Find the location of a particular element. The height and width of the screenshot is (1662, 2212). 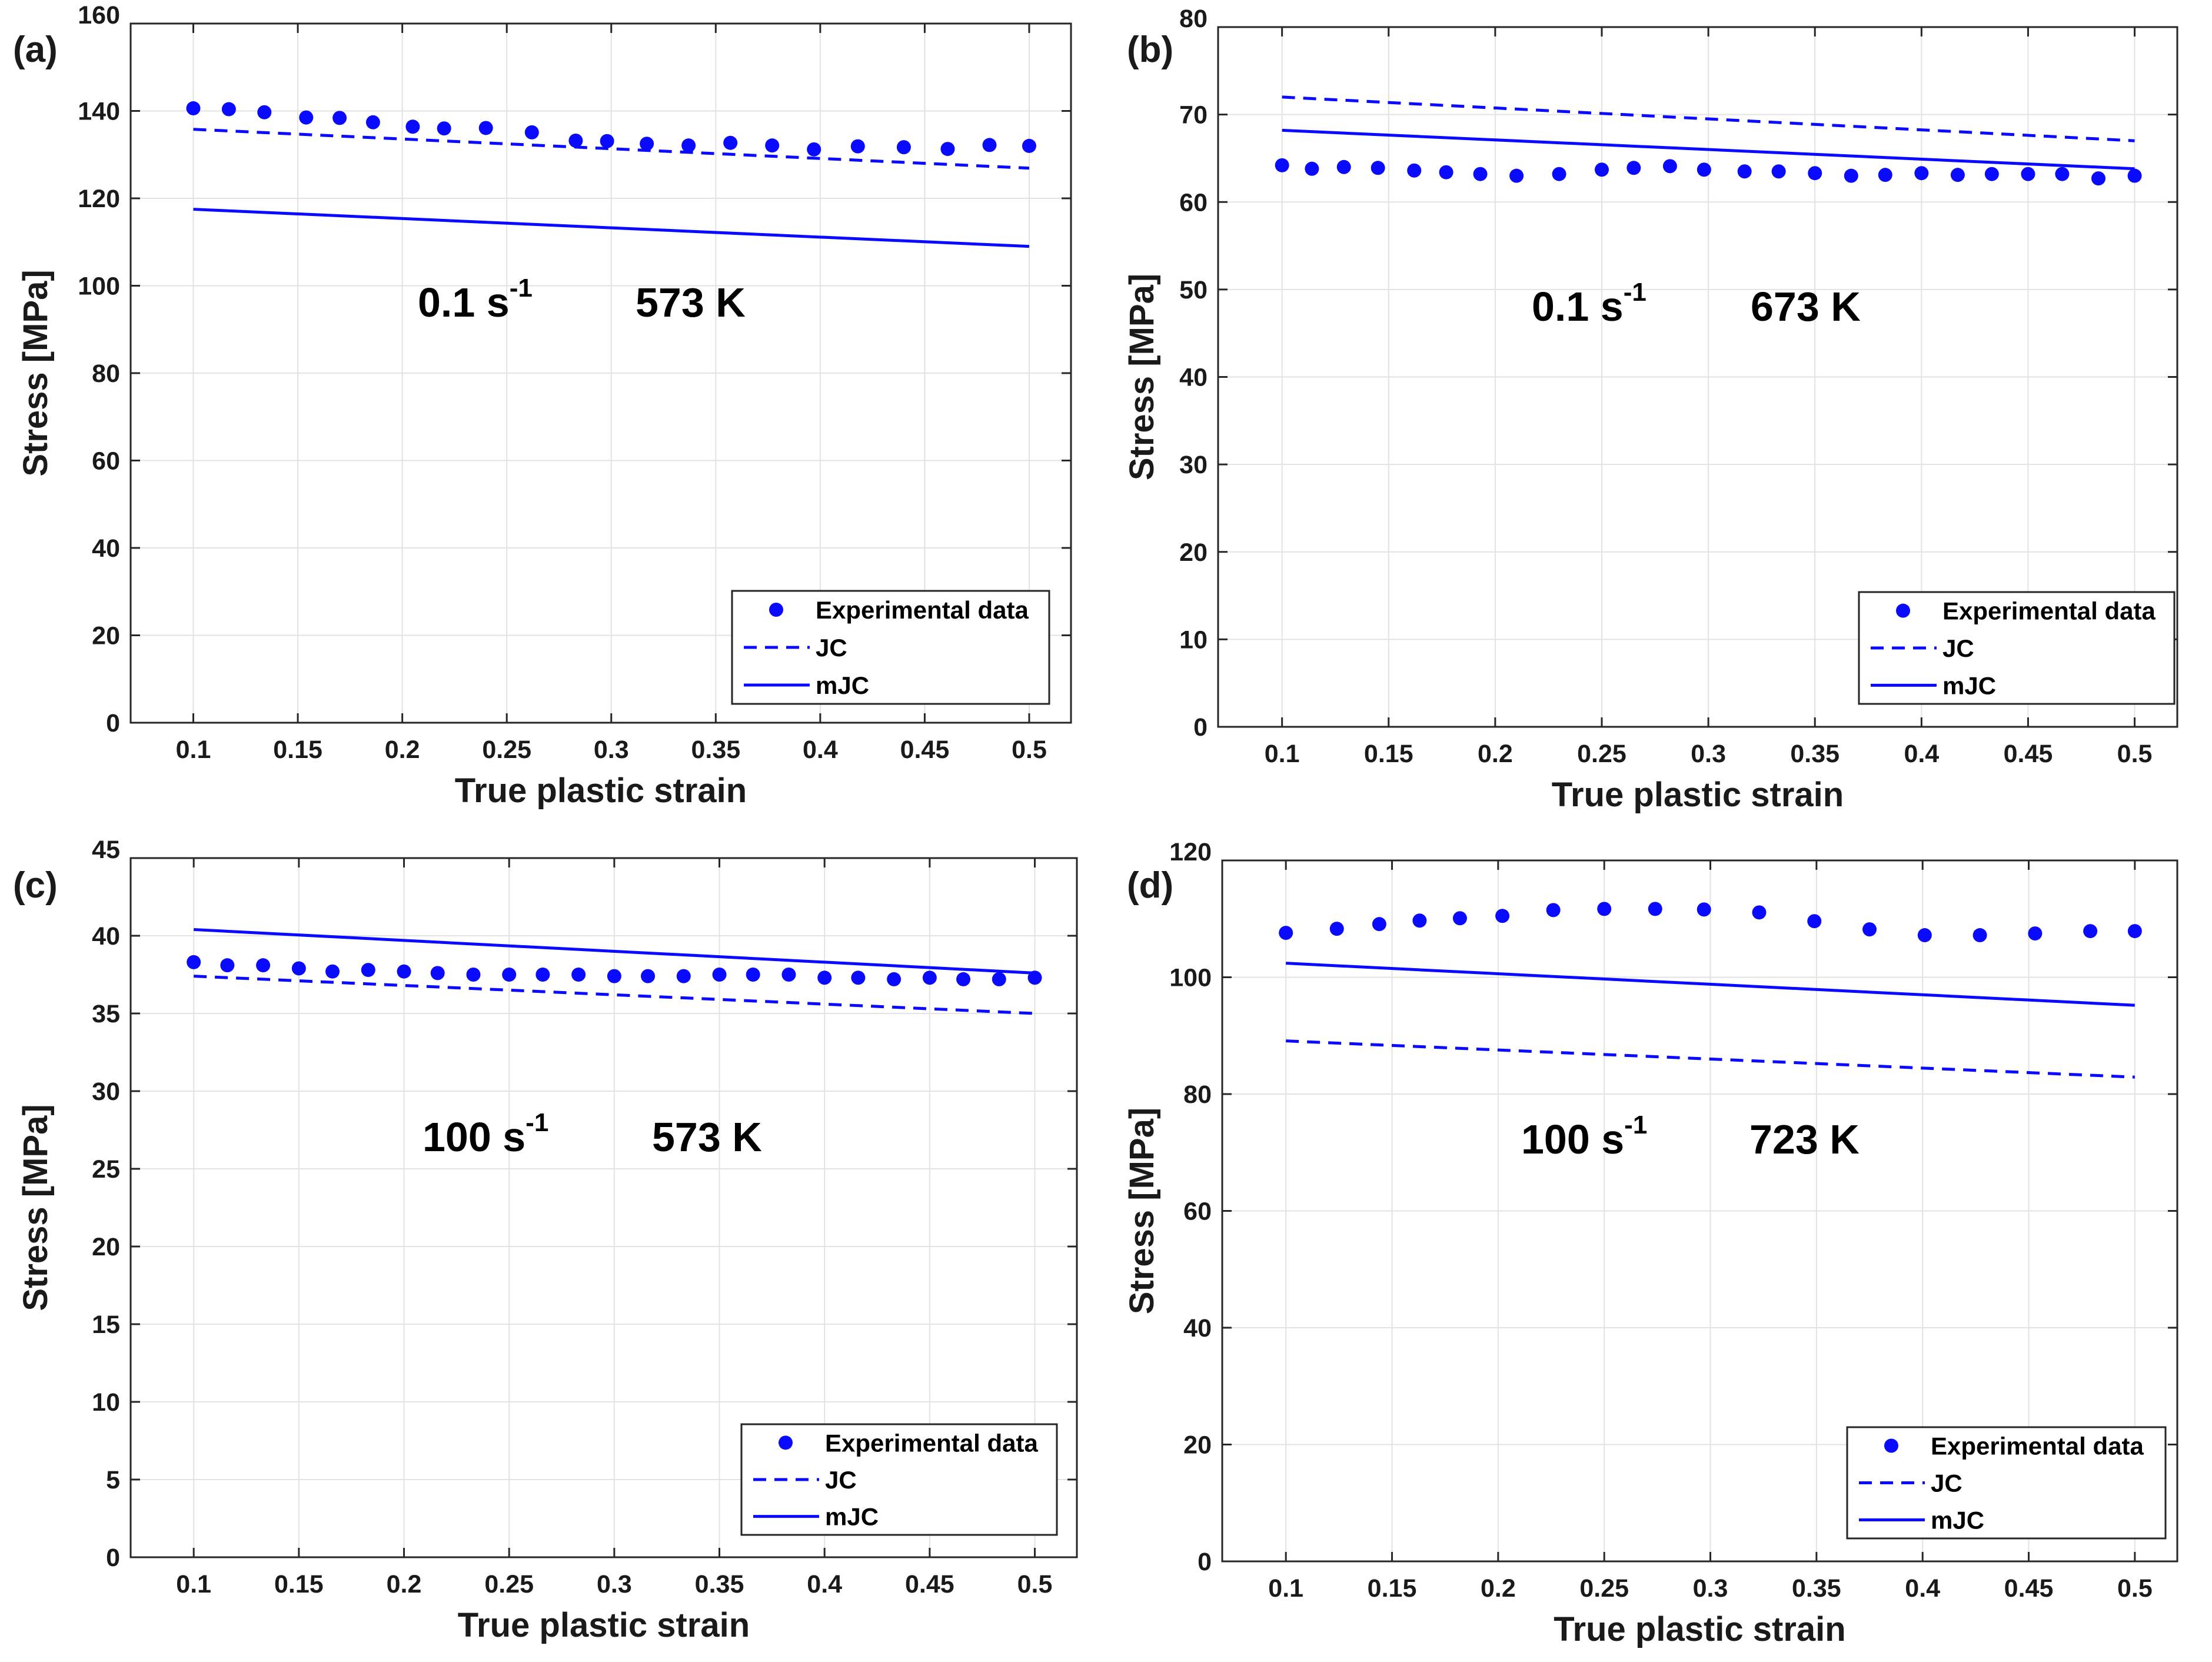

x-tick-label: 0.25 is located at coordinates (509, 1584).